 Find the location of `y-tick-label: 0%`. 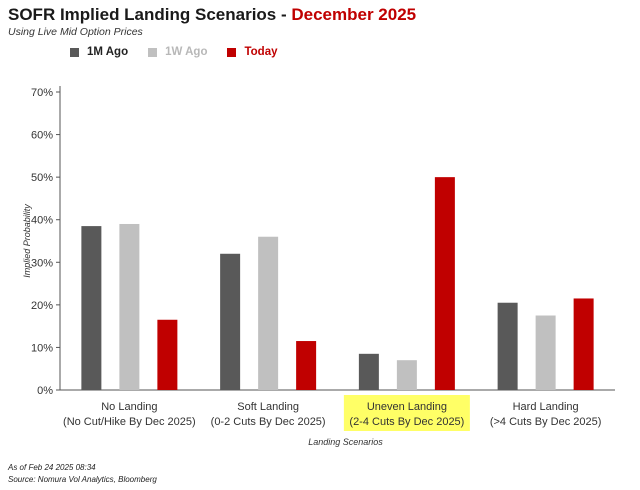

y-tick-label: 0% is located at coordinates (45, 391).